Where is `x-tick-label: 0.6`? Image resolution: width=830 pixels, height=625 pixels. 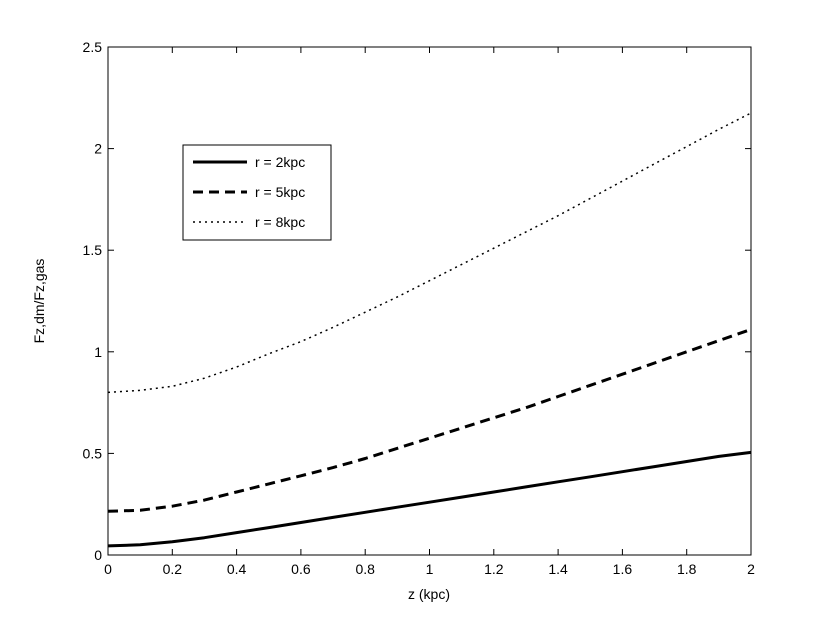
x-tick-label: 0.6 is located at coordinates (301, 569).